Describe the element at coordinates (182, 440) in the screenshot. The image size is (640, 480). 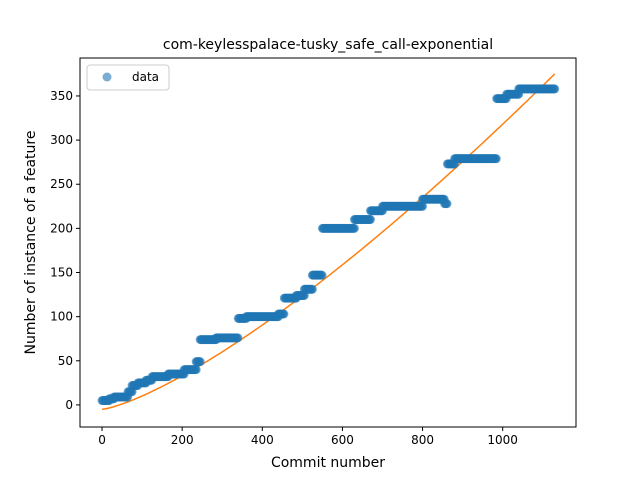
I see `x-tick-label: 200` at that location.